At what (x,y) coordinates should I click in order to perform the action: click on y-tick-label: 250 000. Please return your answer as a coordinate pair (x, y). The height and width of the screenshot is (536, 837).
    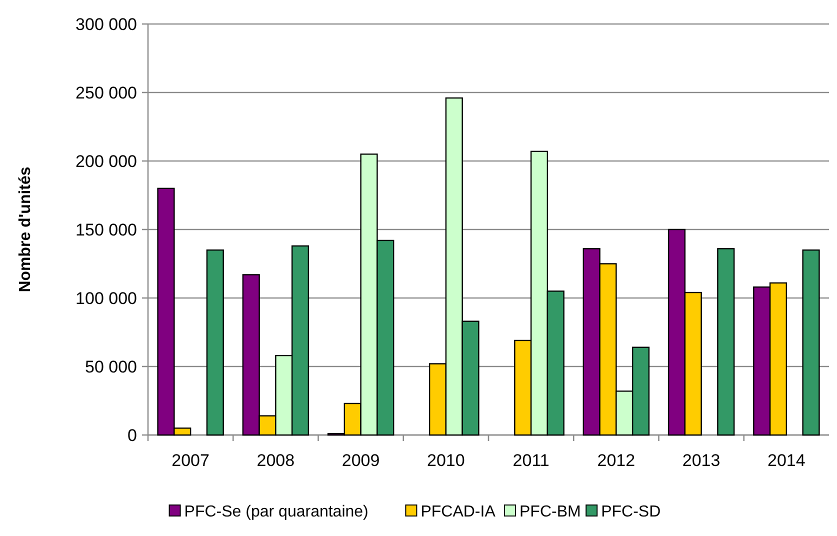
    Looking at the image, I should click on (106, 92).